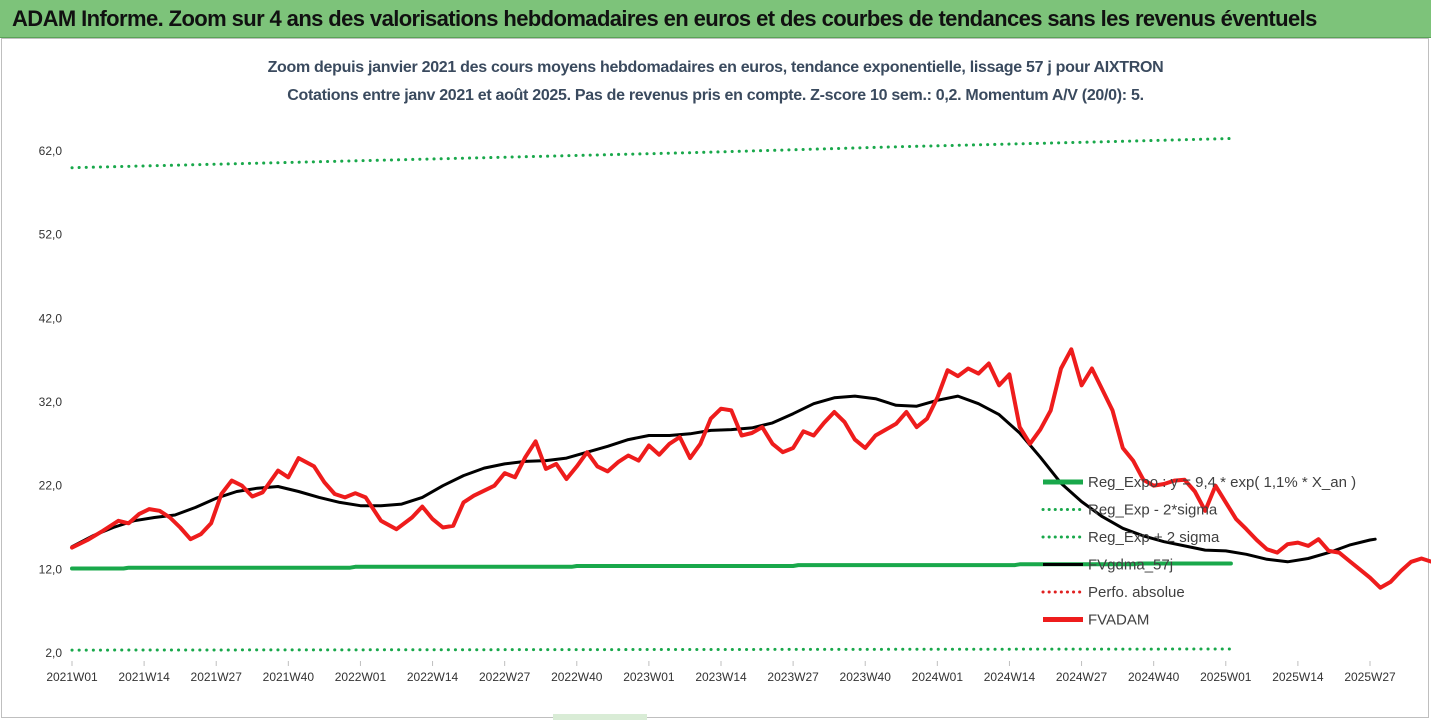 The width and height of the screenshot is (1431, 720). I want to click on series-line-reg-minus-2sigma, so click(651, 649).